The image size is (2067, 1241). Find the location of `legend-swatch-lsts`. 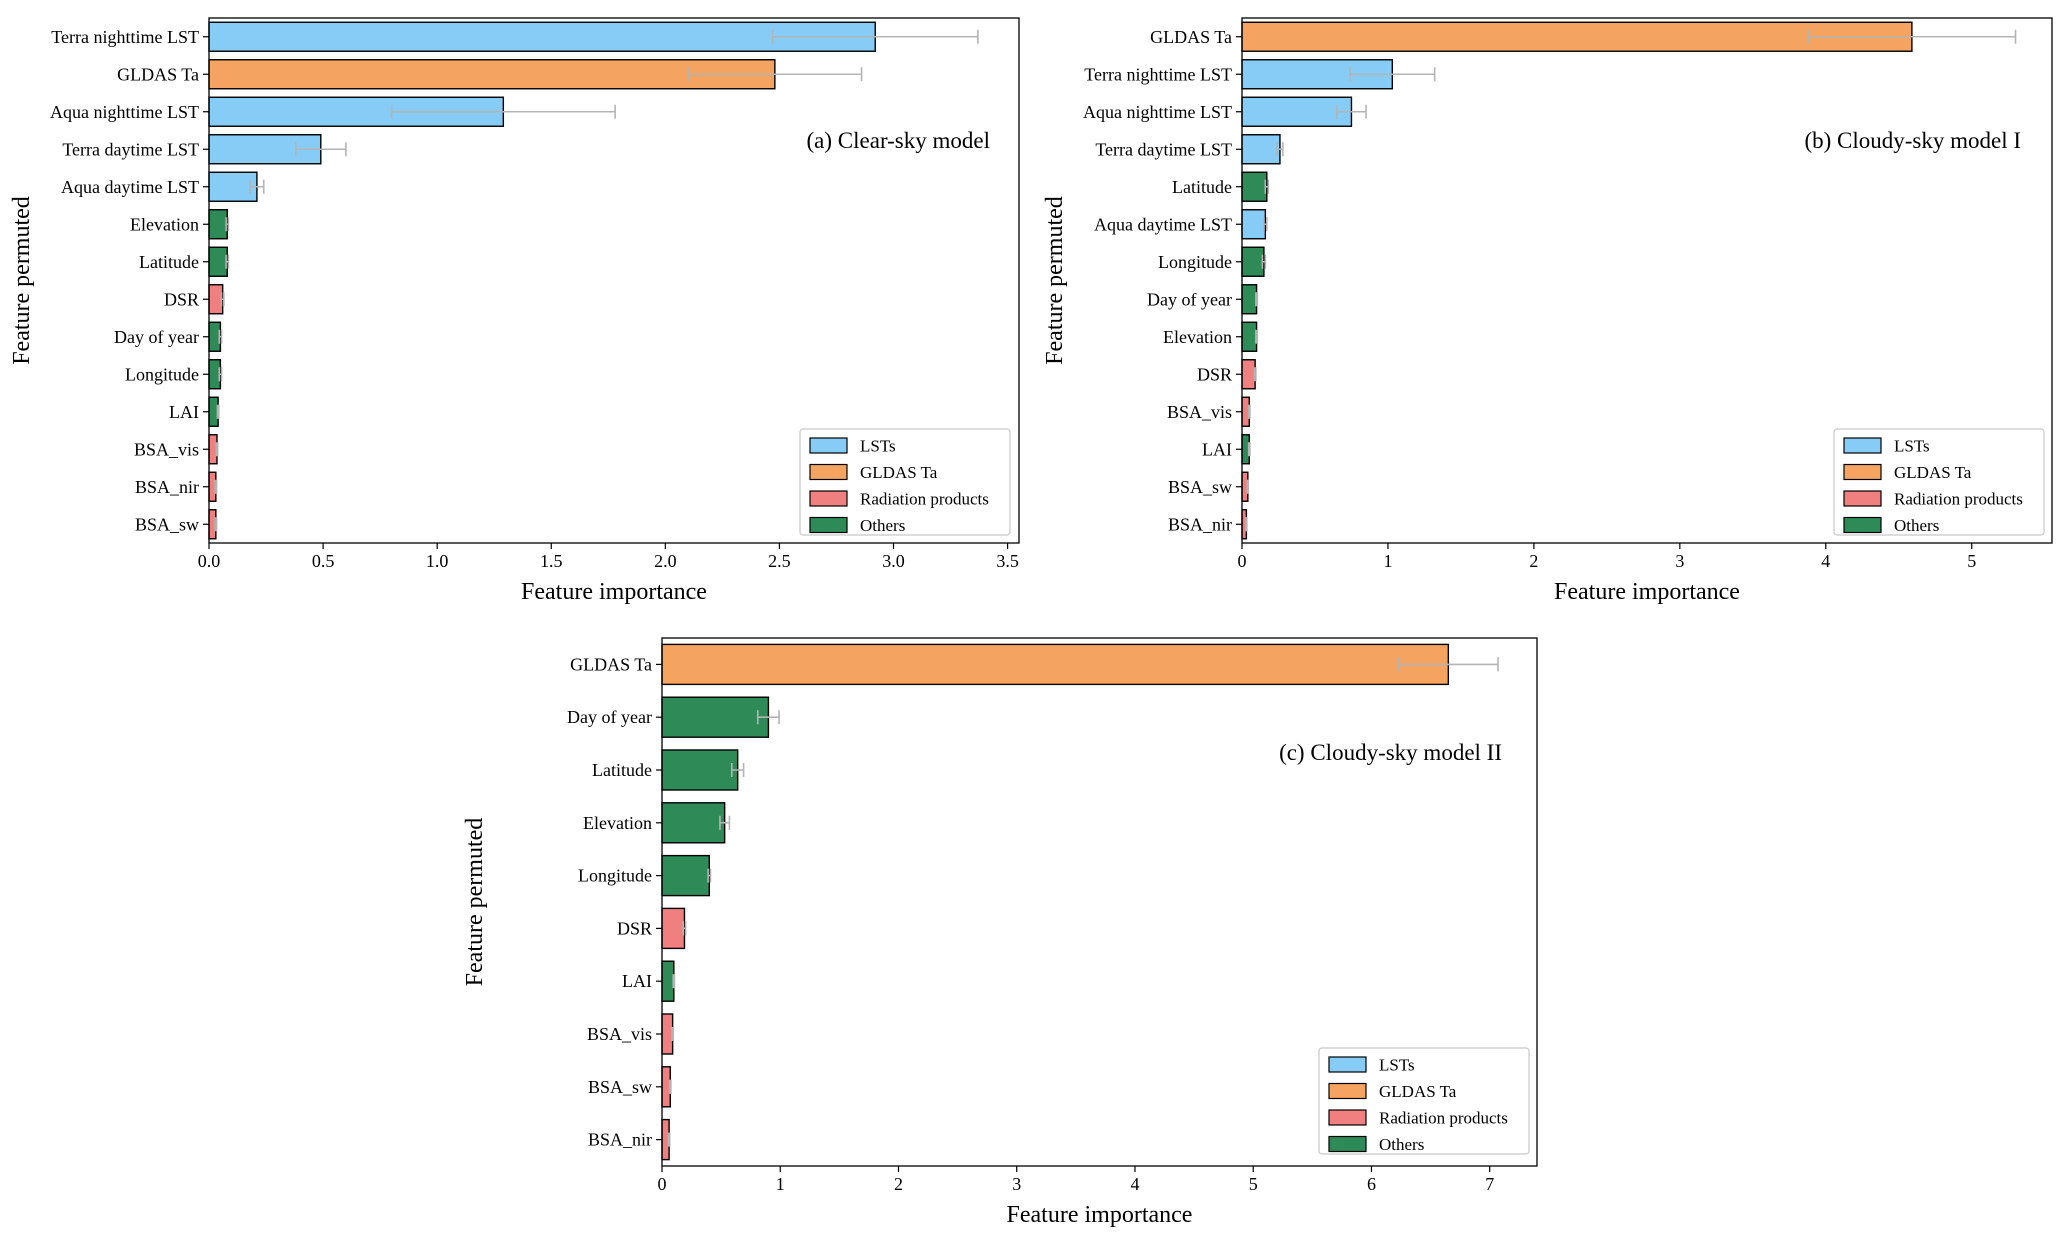

legend-swatch-lsts is located at coordinates (828, 445).